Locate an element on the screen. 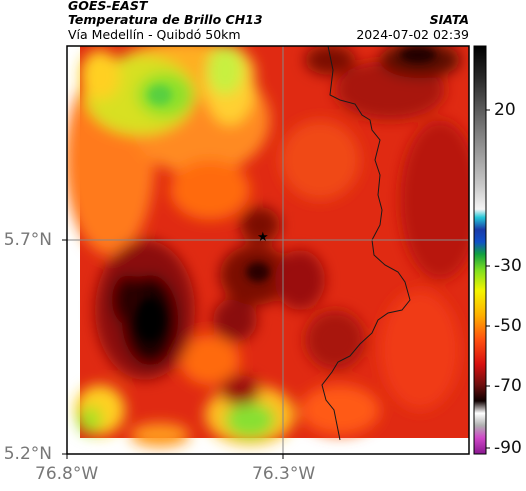 The image size is (526, 491). source-label: SIATA is located at coordinates (449, 19).